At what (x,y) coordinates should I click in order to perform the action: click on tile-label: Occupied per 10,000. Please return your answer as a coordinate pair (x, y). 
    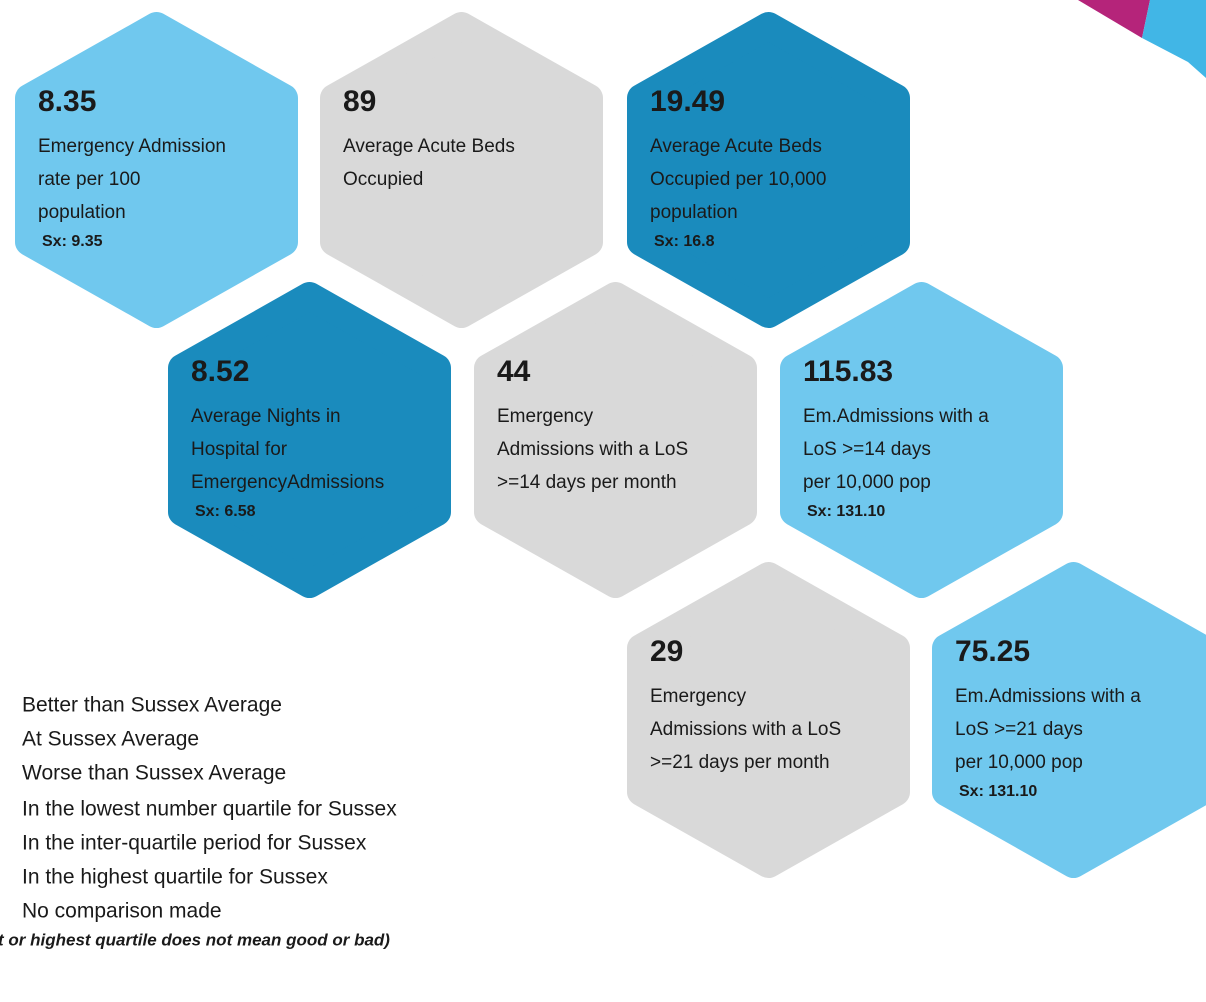
    Looking at the image, I should click on (738, 179).